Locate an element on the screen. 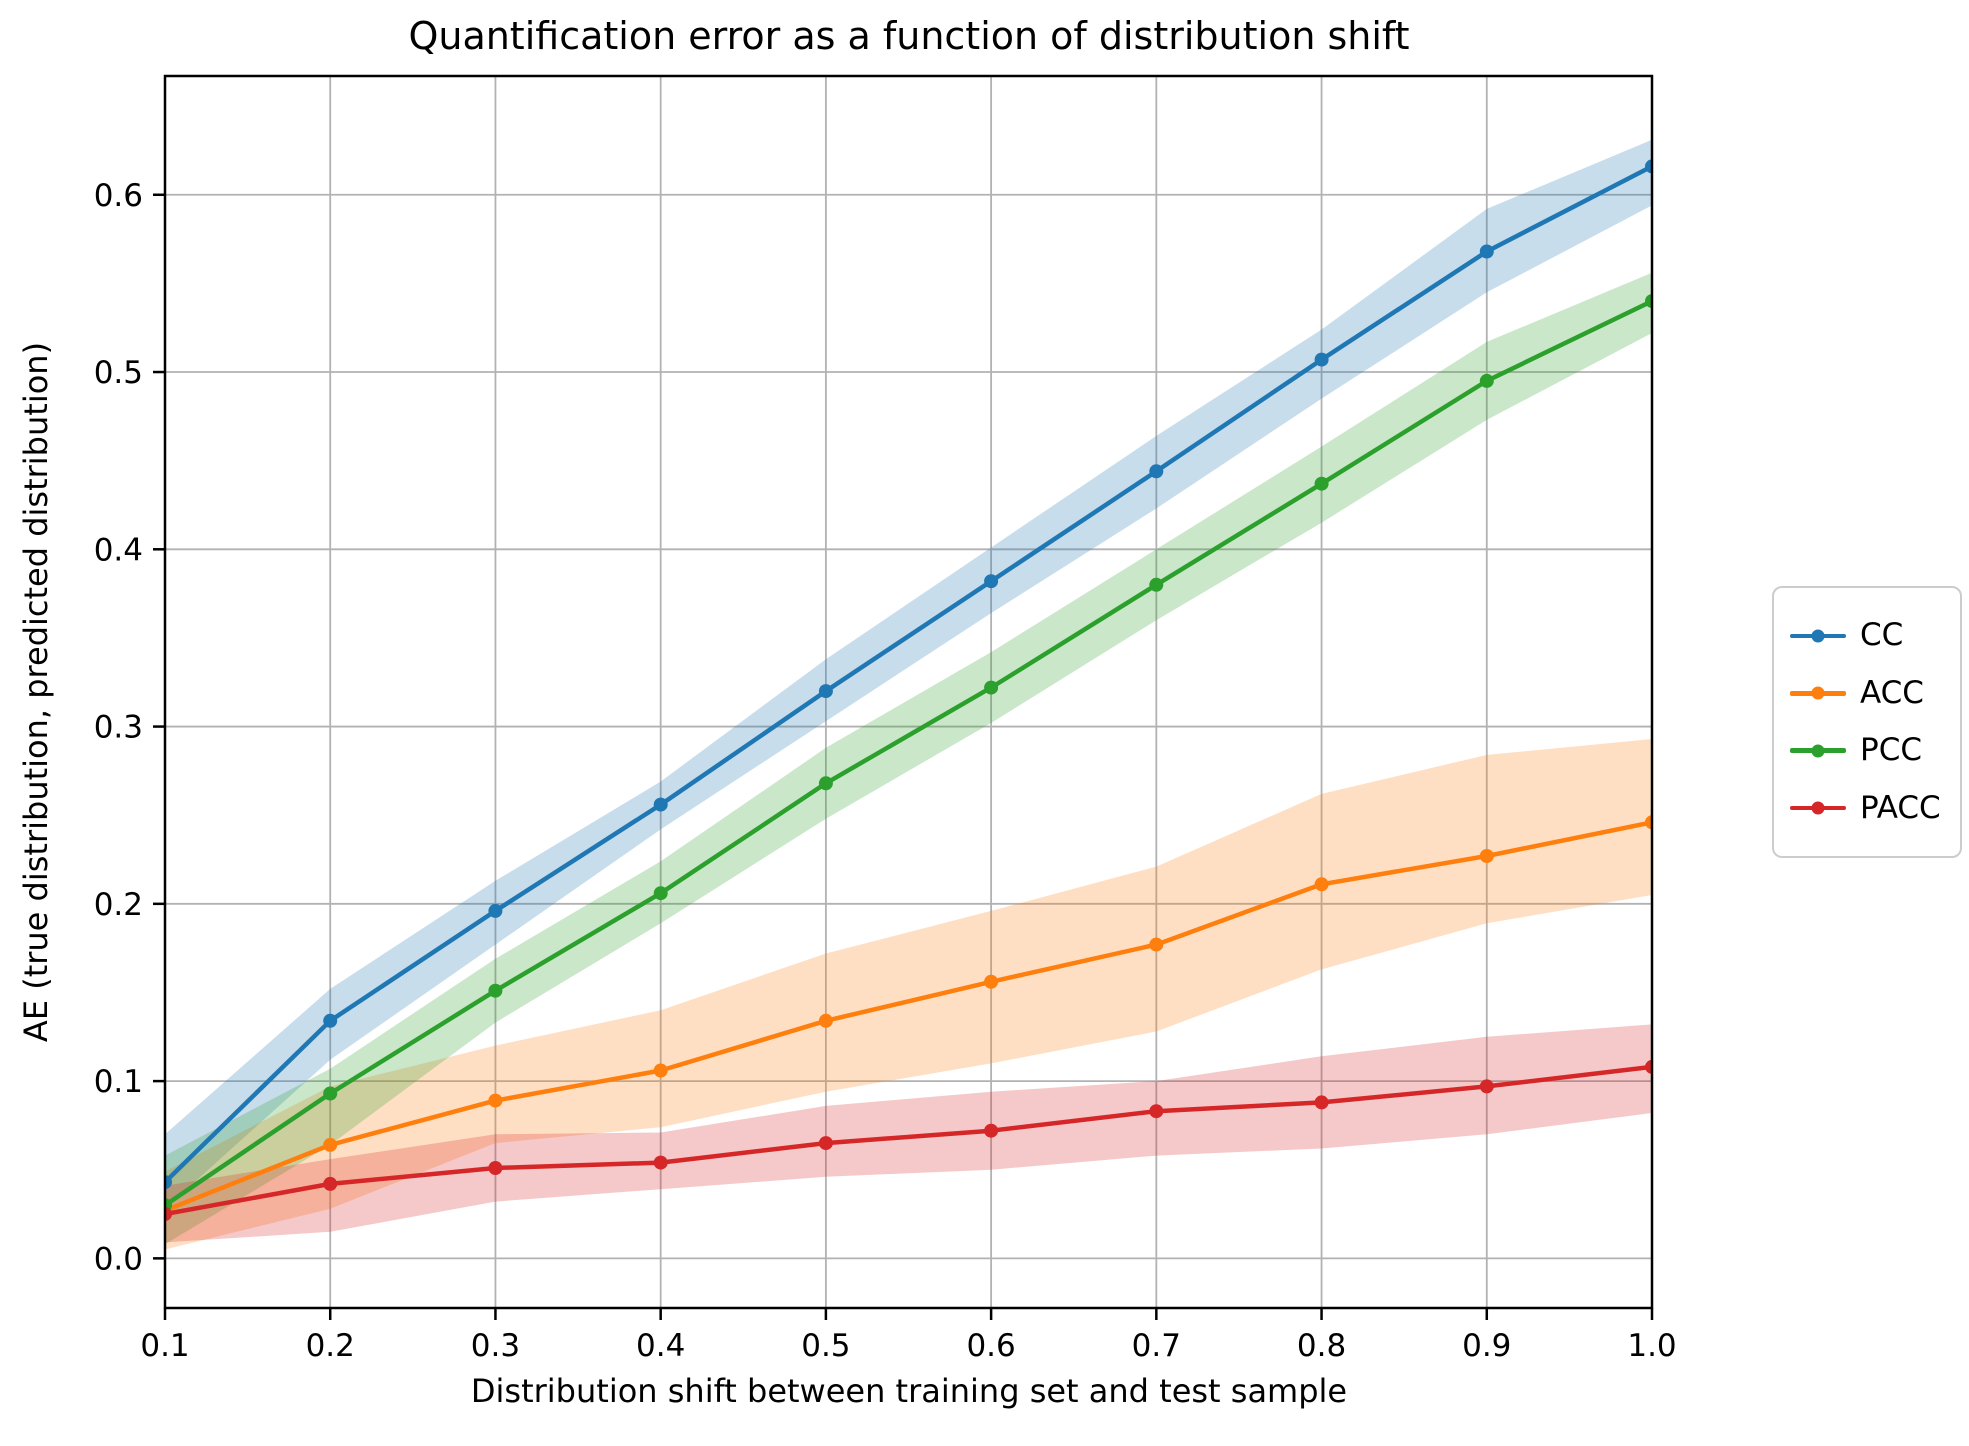 The image size is (1969, 1446). svg-text: 1.0 is located at coordinates (1651, 1346).